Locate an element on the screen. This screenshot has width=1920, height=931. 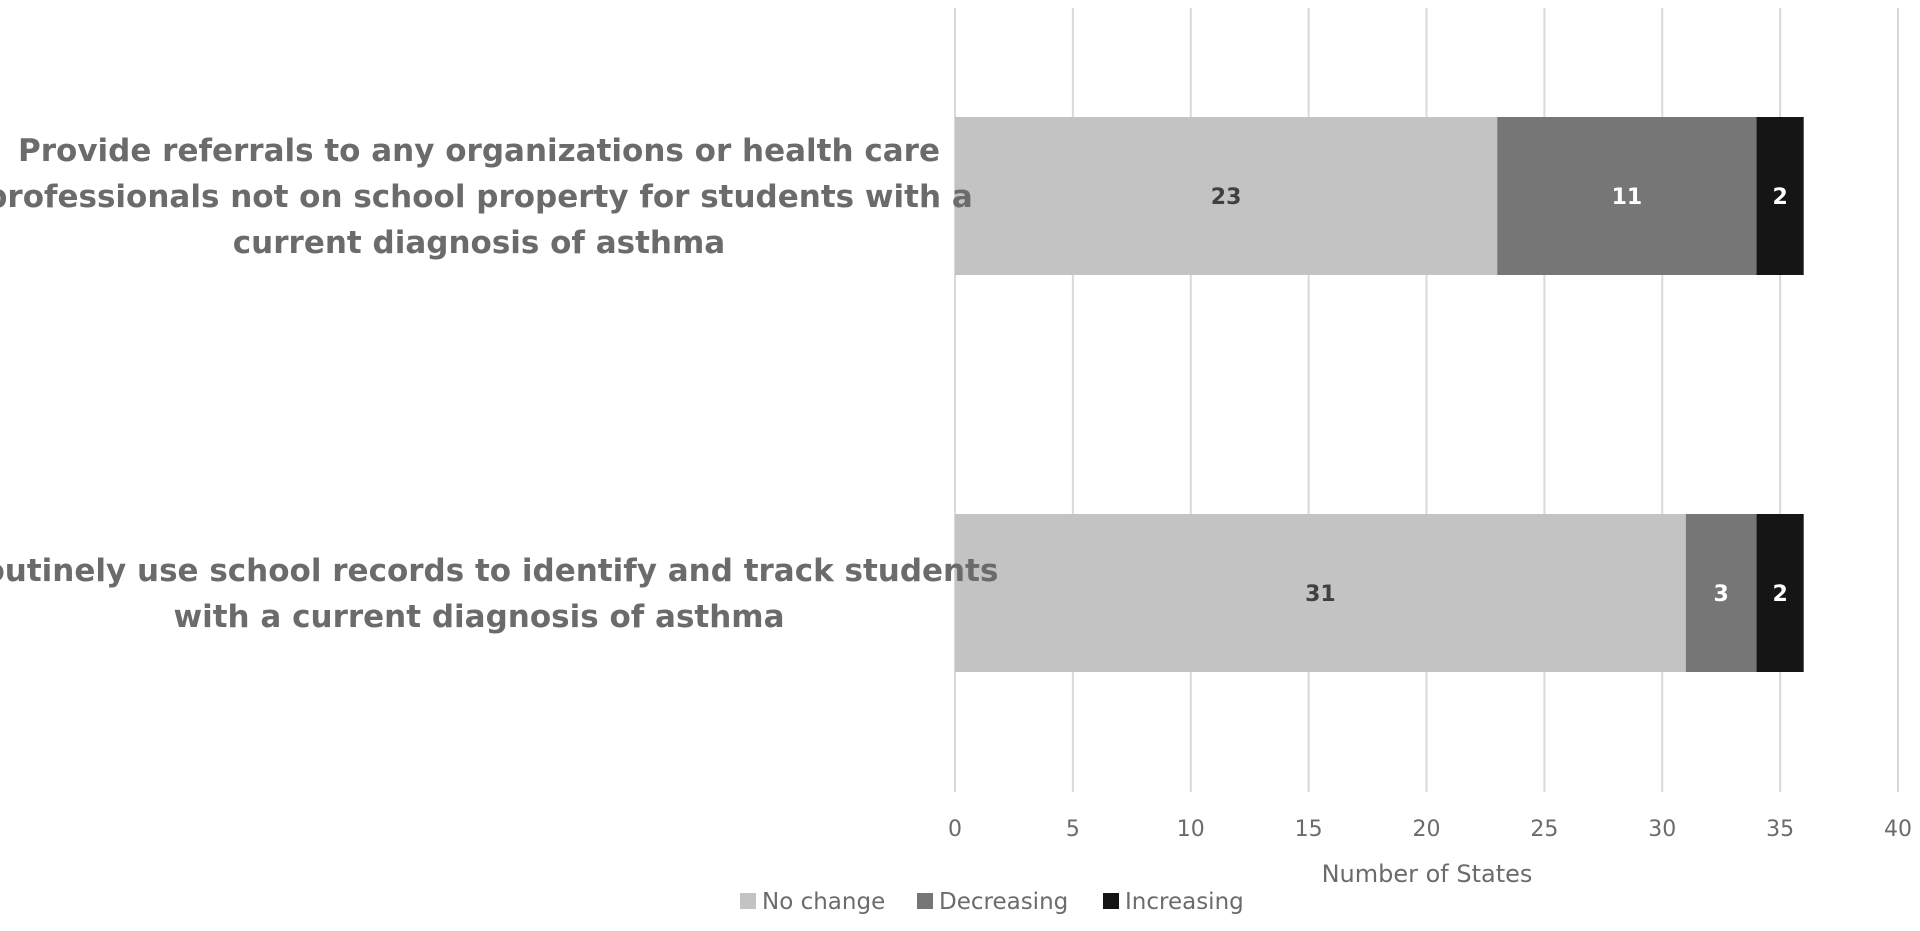
data-label: 11 is located at coordinates (1627, 197).